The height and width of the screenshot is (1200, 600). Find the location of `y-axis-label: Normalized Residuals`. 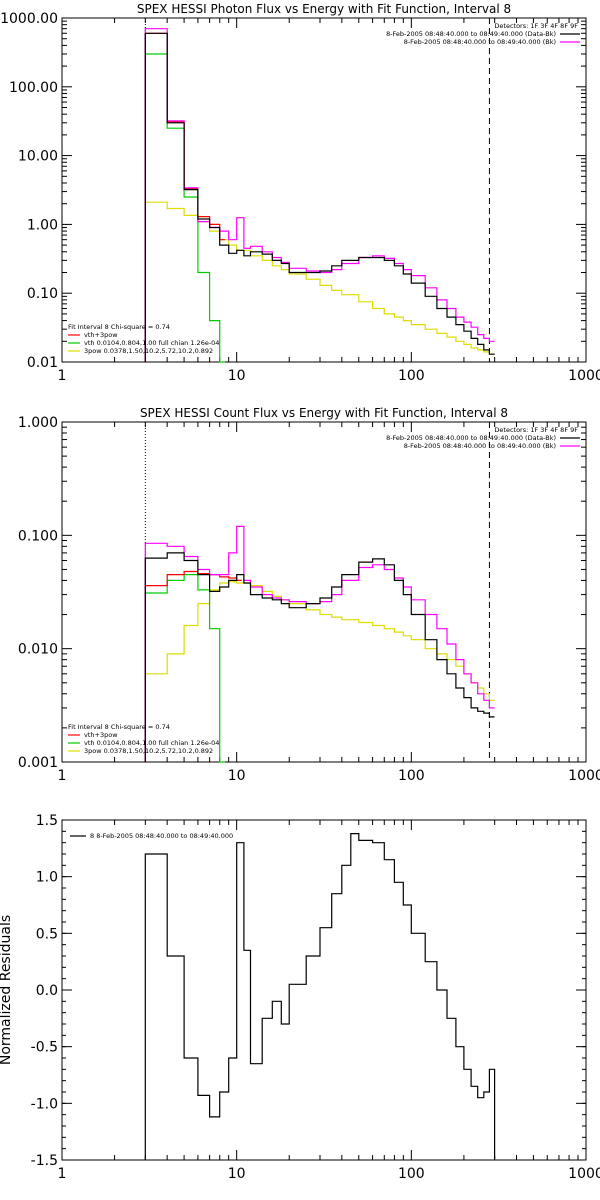

y-axis-label: Normalized Residuals is located at coordinates (7, 990).